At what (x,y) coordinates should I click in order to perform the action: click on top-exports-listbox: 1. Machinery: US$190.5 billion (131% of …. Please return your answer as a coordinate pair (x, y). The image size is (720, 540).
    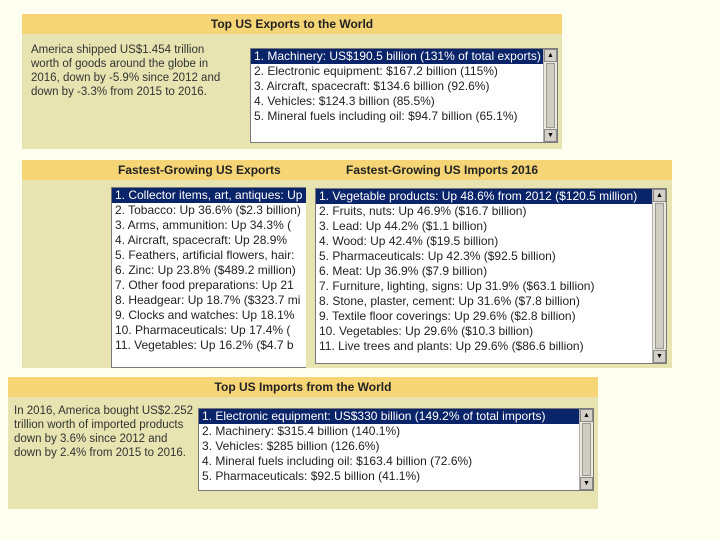
    Looking at the image, I should click on (404, 95).